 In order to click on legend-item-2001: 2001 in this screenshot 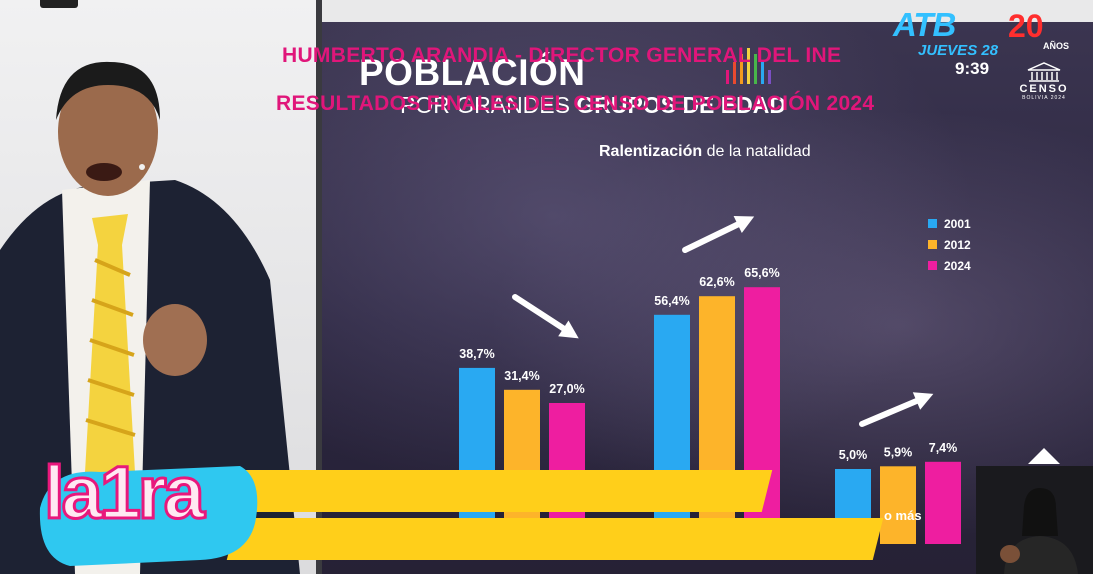, I will do `click(949, 223)`.